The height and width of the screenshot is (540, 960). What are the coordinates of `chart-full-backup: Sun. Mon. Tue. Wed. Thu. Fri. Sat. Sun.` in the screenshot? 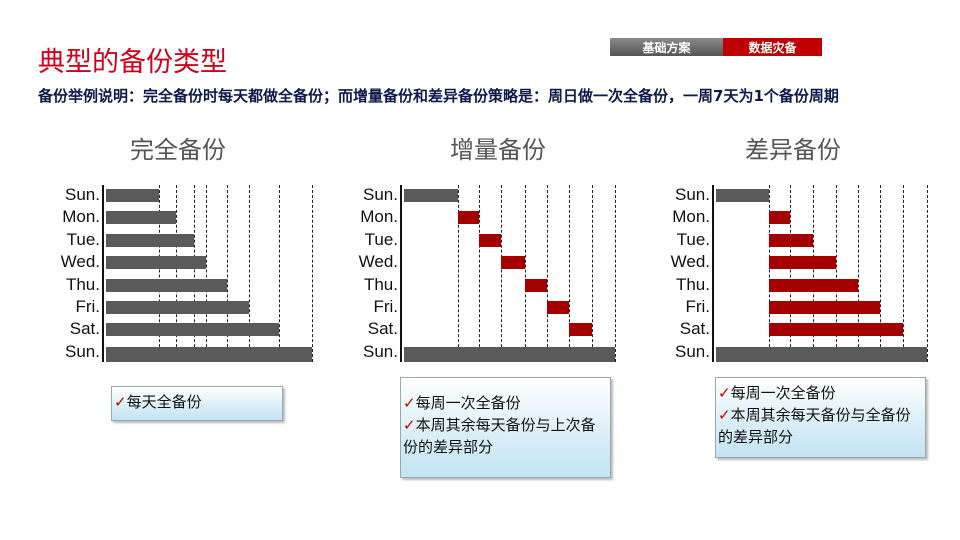 It's located at (190, 275).